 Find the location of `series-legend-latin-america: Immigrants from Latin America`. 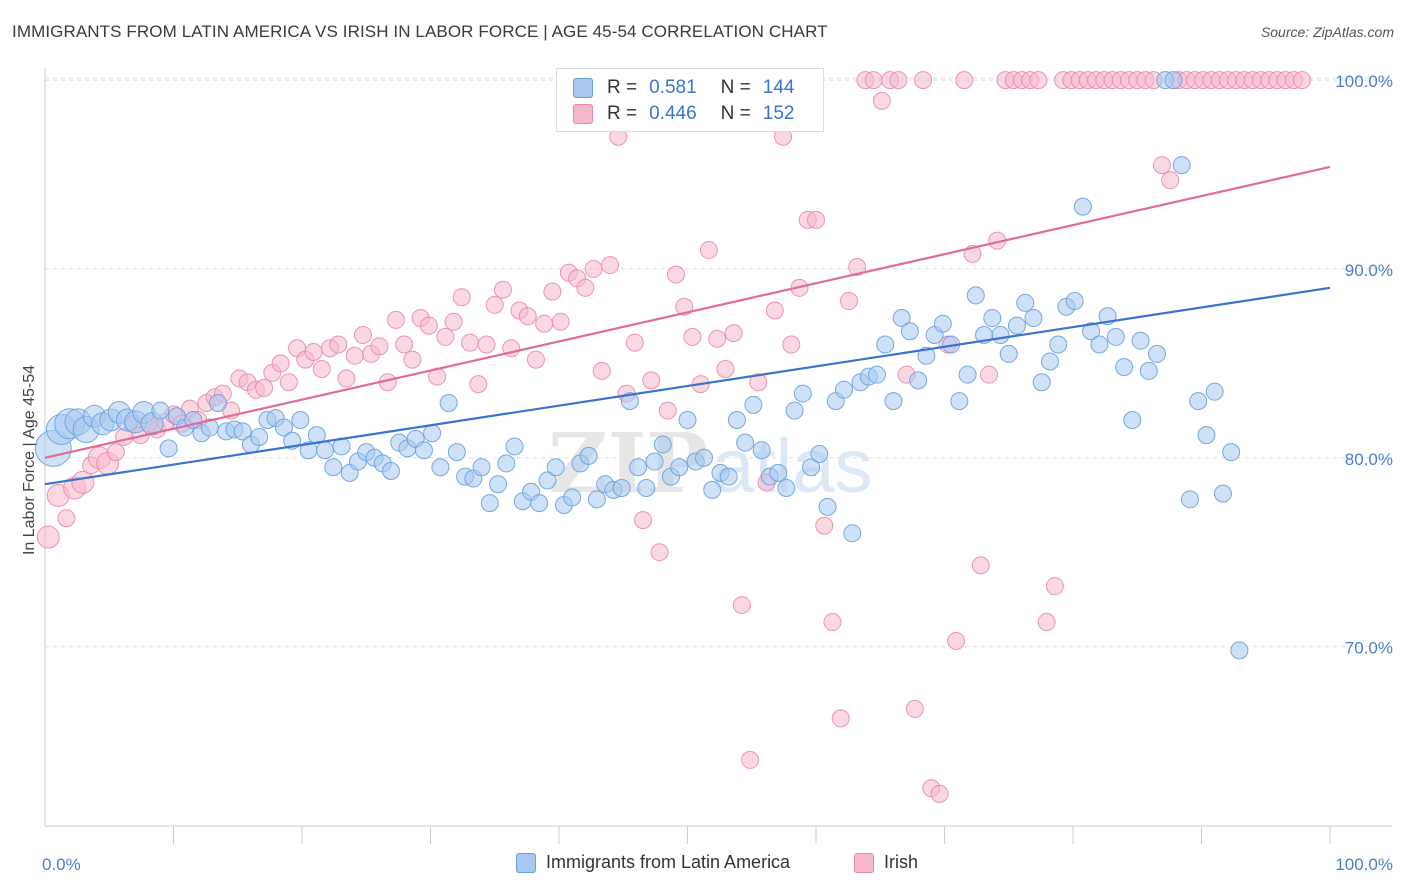

series-legend-latin-america: Immigrants from Latin America is located at coordinates (653, 862).